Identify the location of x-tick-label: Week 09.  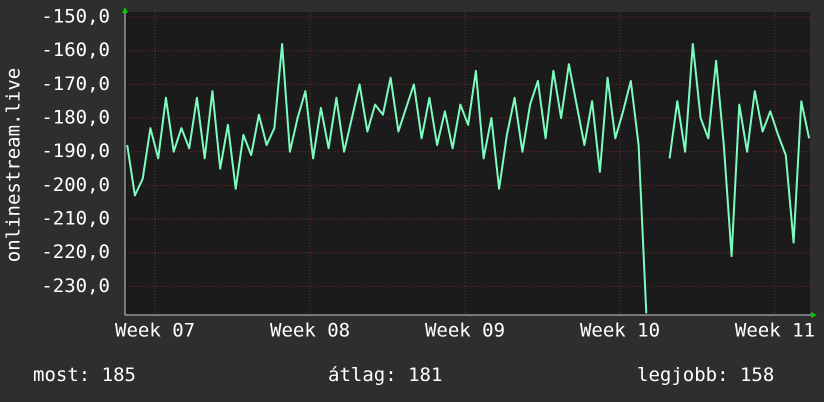
(465, 331).